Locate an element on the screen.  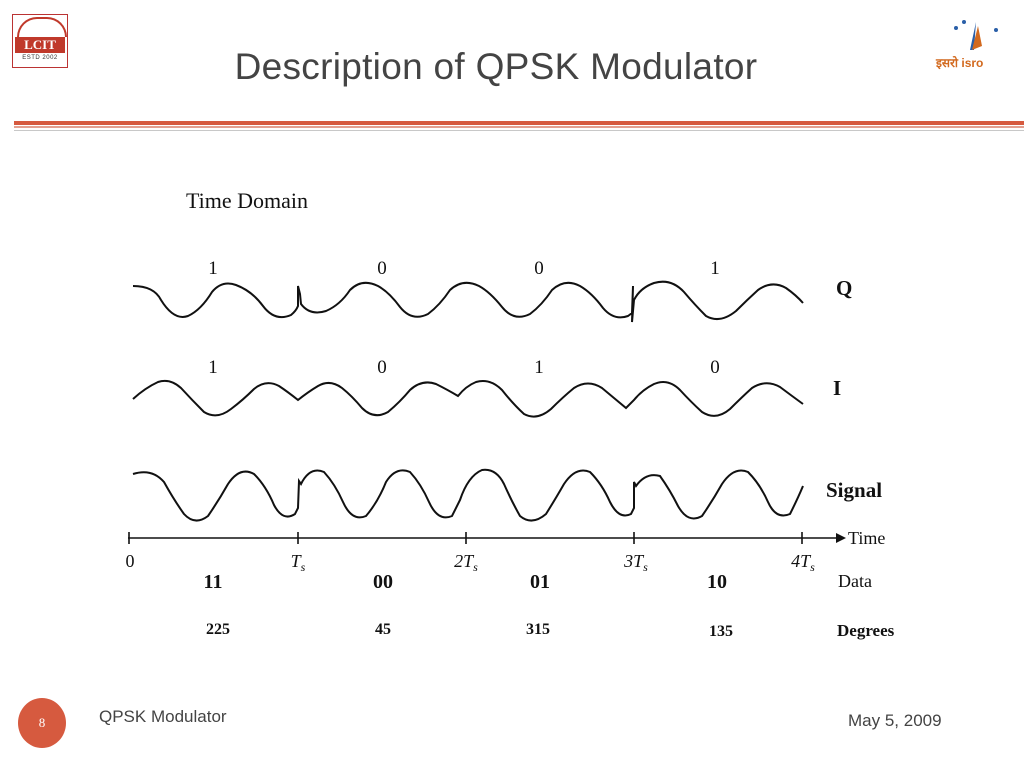
footer-date: May 5, 2009 is located at coordinates (895, 720).